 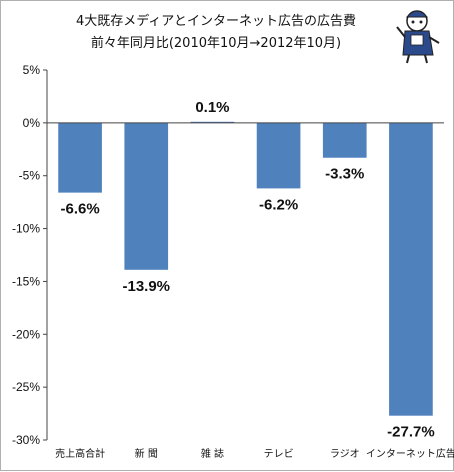 What do you see at coordinates (279, 454) in the screenshot?
I see `x-category-label: テレビ` at bounding box center [279, 454].